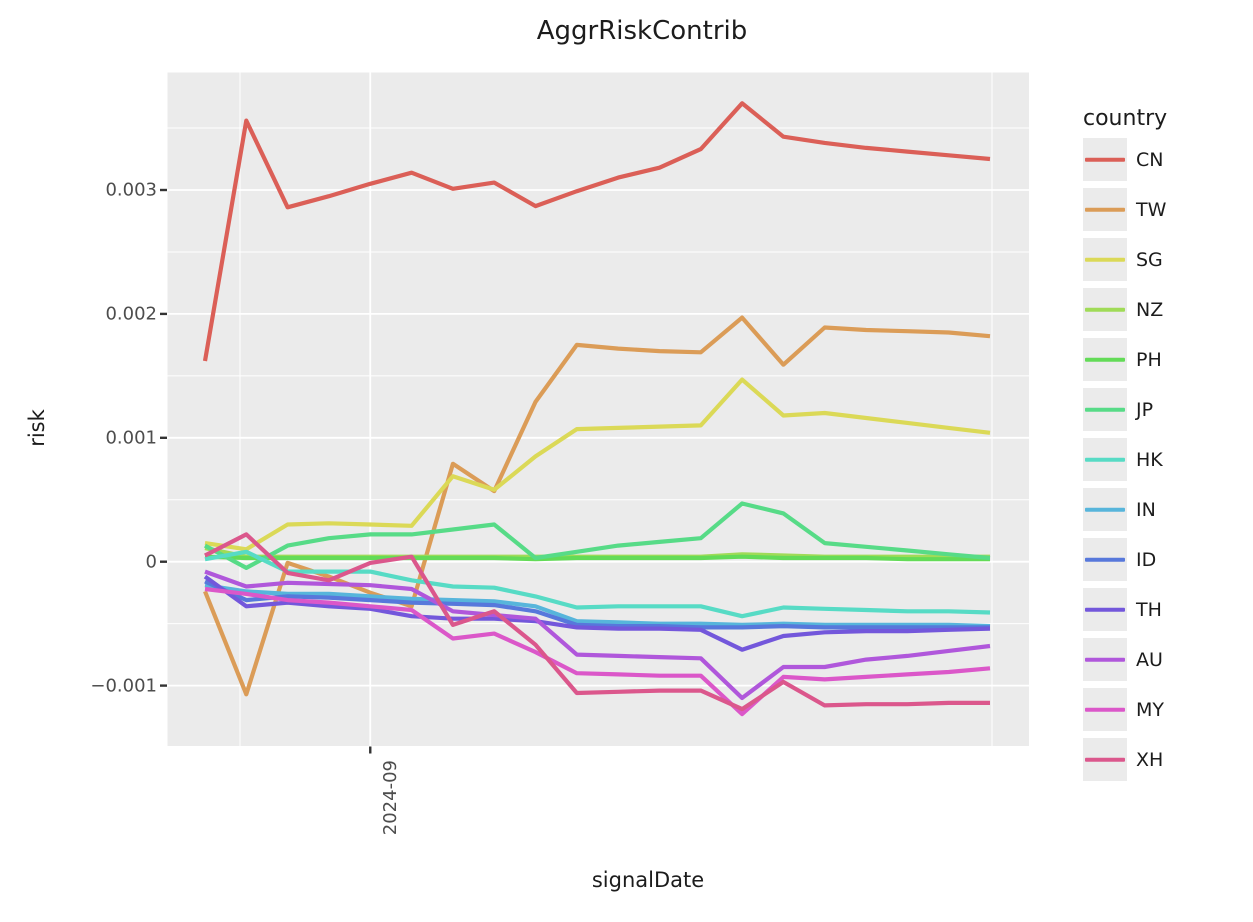 Image resolution: width=1253 pixels, height=922 pixels. Describe the element at coordinates (131, 314) in the screenshot. I see `y-tick-label: 0.002` at that location.